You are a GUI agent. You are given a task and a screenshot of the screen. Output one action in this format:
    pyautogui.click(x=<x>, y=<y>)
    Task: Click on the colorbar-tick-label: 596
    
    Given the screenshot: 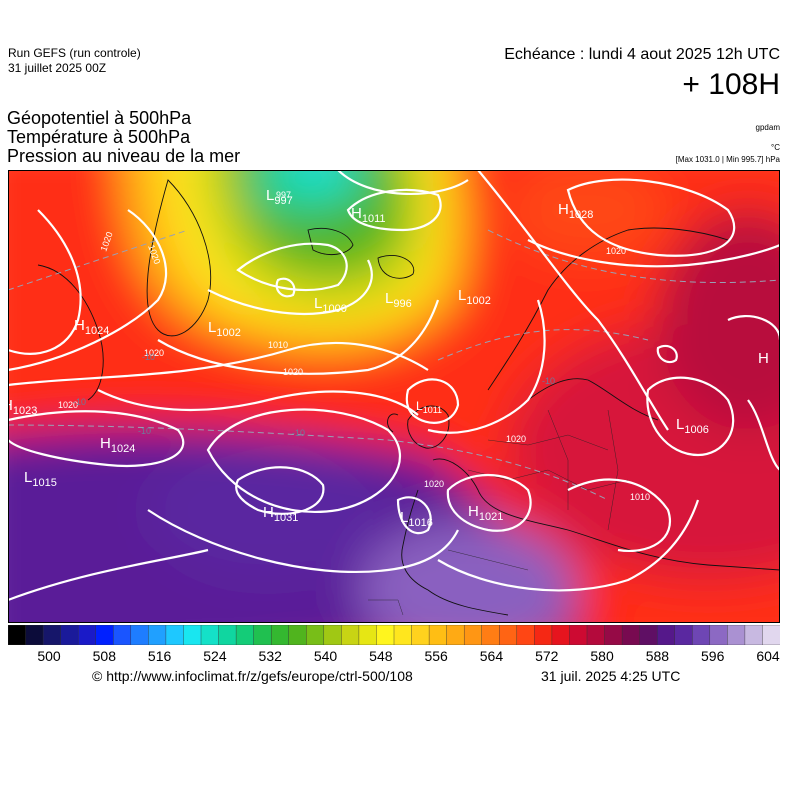 What is the action you would take?
    pyautogui.click(x=713, y=656)
    